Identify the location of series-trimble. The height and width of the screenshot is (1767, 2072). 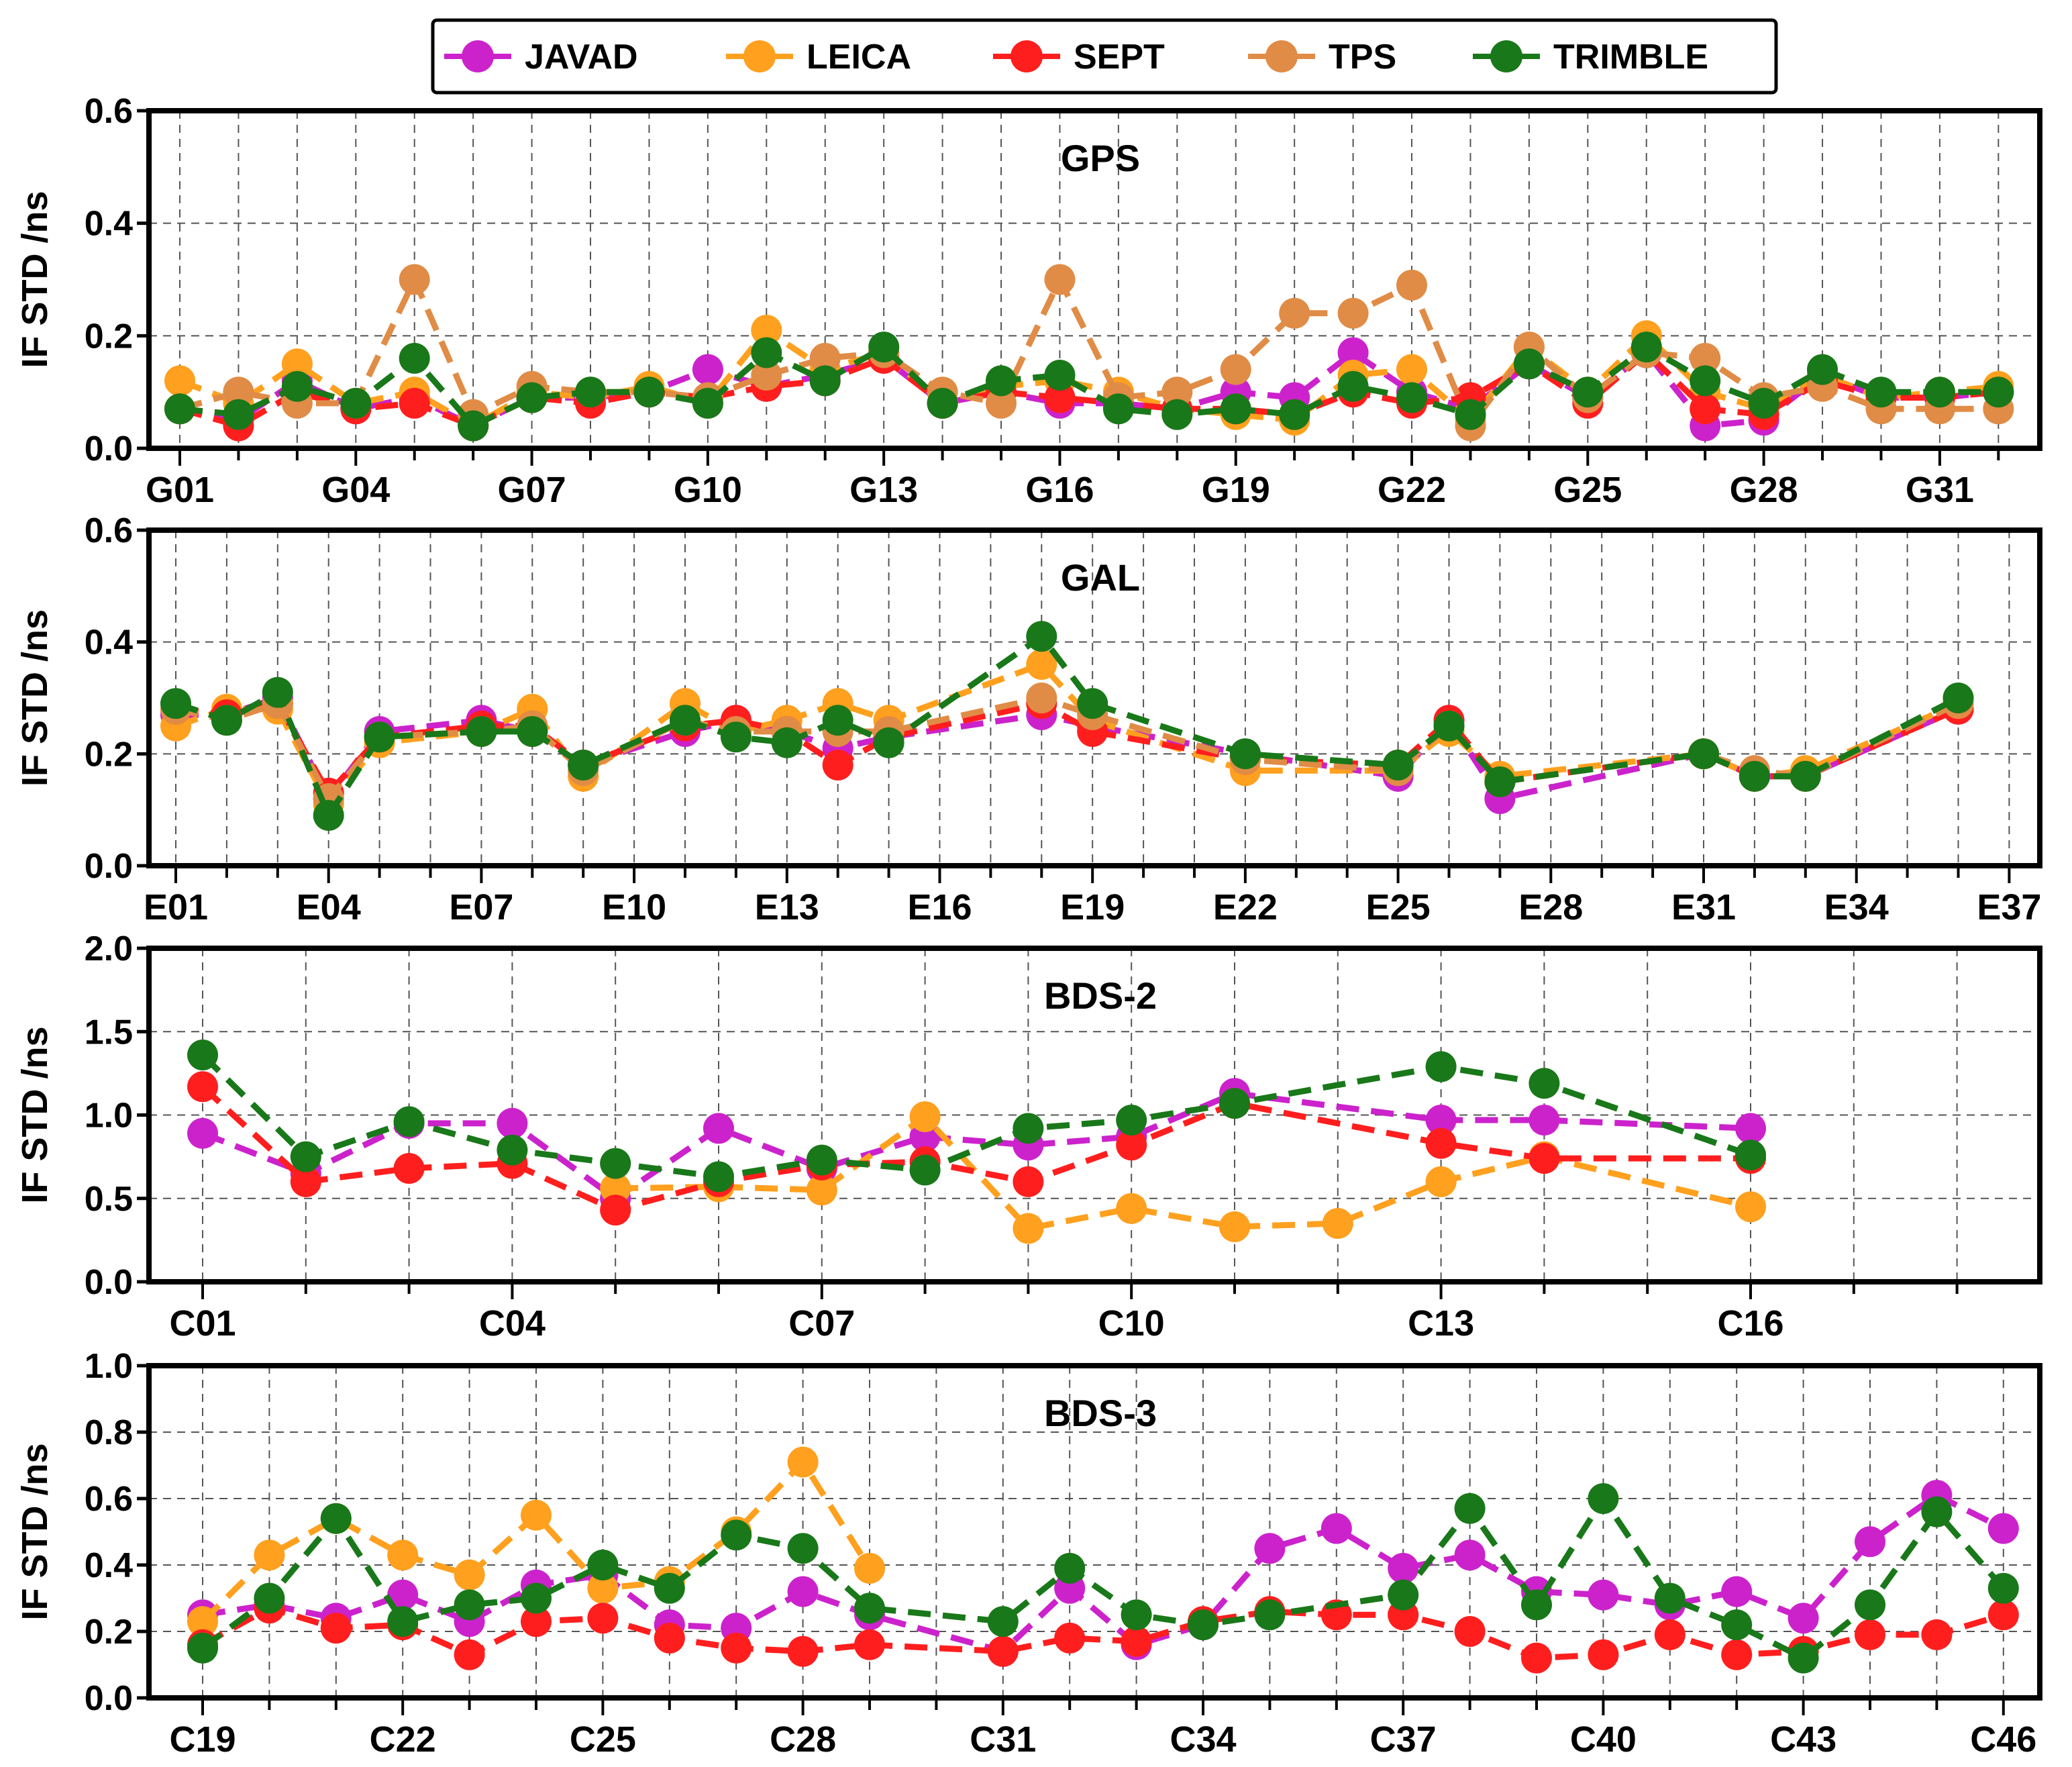
(1103, 1578).